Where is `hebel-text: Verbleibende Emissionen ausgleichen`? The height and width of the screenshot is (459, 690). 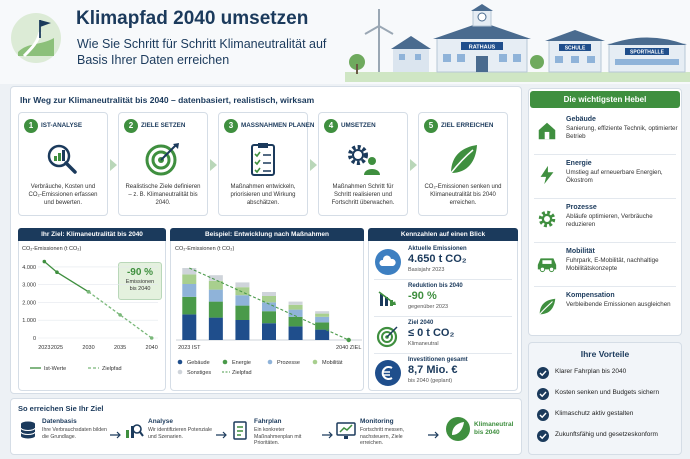
hebel-text: Verbleibende Emissionen ausgleichen is located at coordinates (618, 304).